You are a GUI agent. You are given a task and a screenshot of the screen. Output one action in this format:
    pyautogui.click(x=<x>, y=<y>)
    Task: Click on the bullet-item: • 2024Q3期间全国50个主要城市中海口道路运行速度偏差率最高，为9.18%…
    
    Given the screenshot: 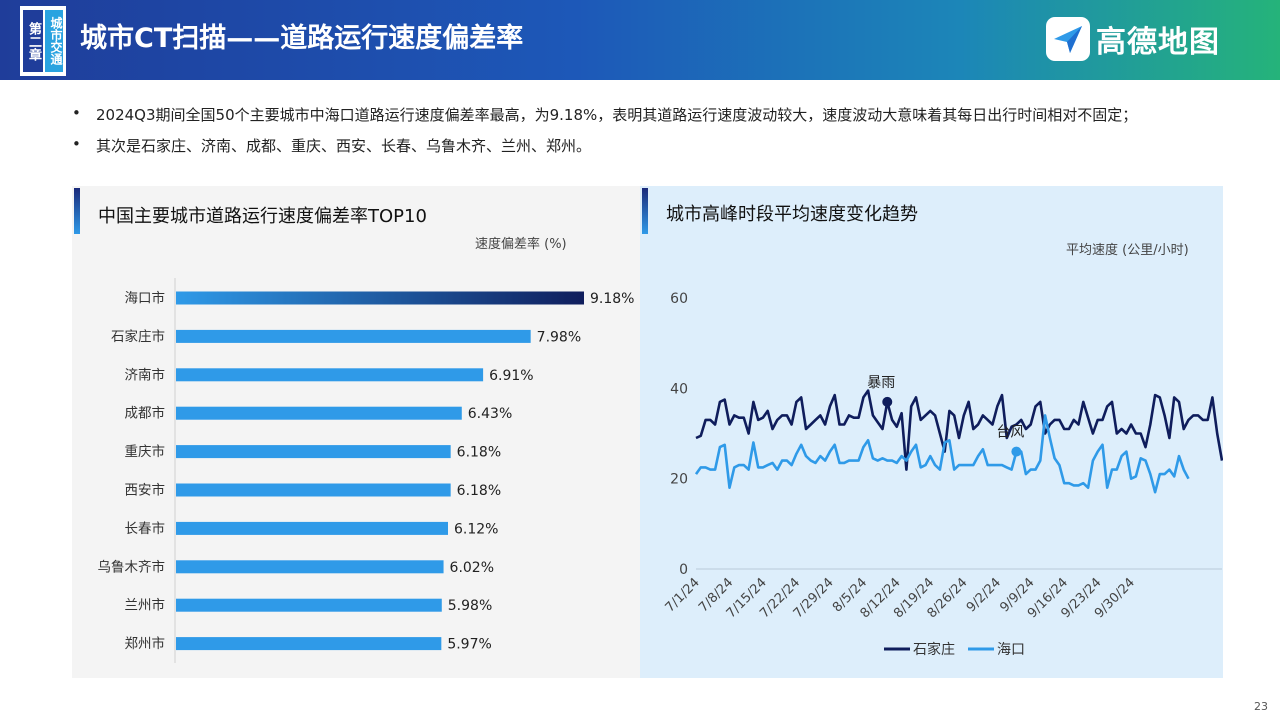 What is the action you would take?
    pyautogui.click(x=647, y=119)
    